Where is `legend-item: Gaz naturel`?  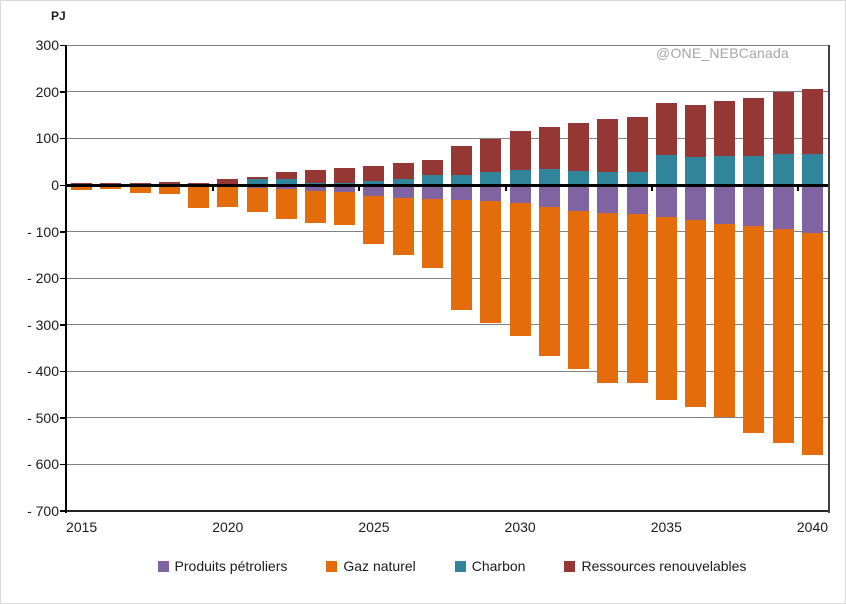
legend-item: Gaz naturel is located at coordinates (371, 566).